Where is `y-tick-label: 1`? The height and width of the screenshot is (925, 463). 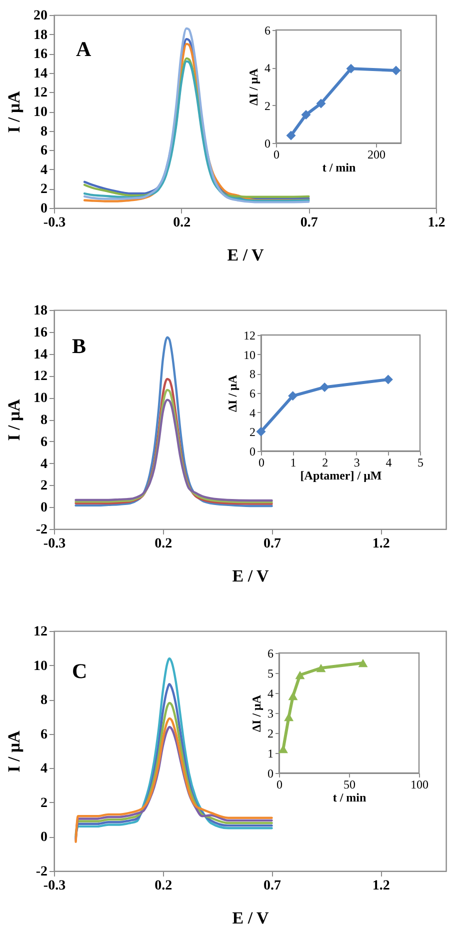 y-tick-label: 1 is located at coordinates (271, 753).